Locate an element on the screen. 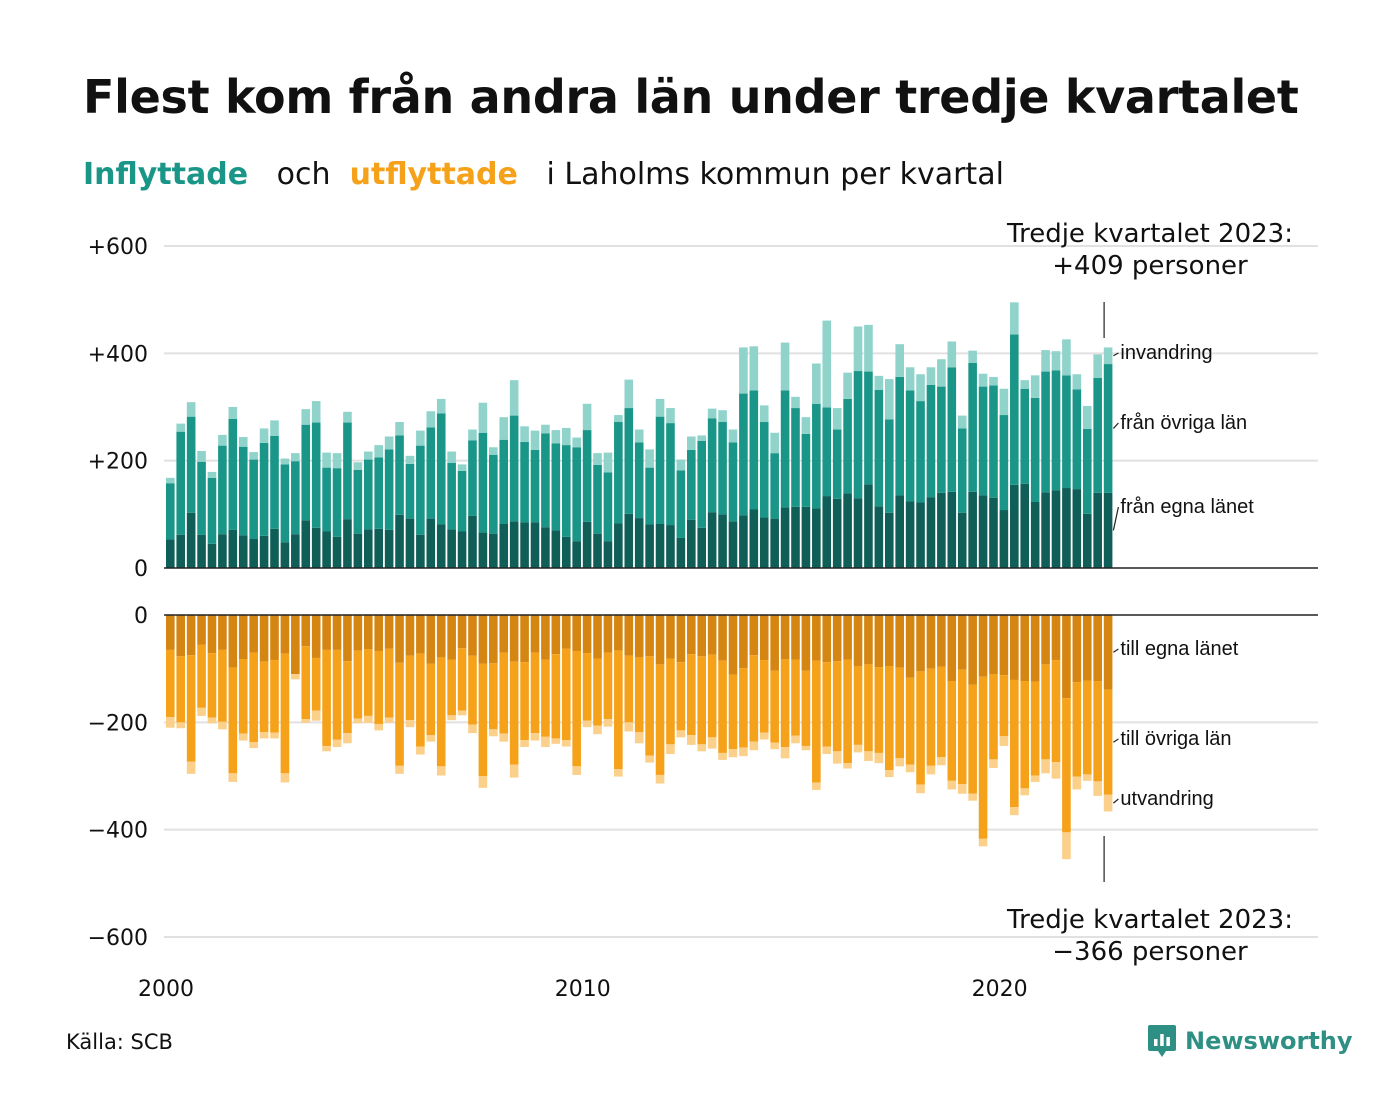 This screenshot has height=1120, width=1400. newsworthy-logo: Newsworthy is located at coordinates (1250, 1041).